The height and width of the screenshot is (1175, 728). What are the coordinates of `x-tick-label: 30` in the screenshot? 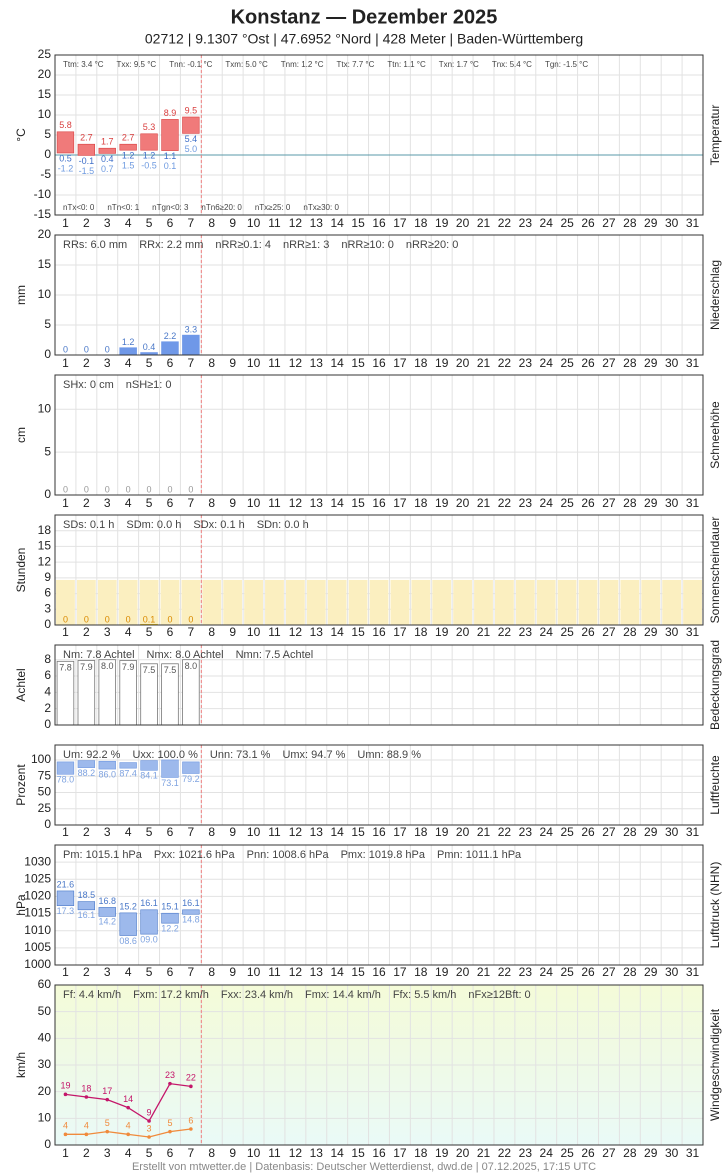 It's located at (672, 972).